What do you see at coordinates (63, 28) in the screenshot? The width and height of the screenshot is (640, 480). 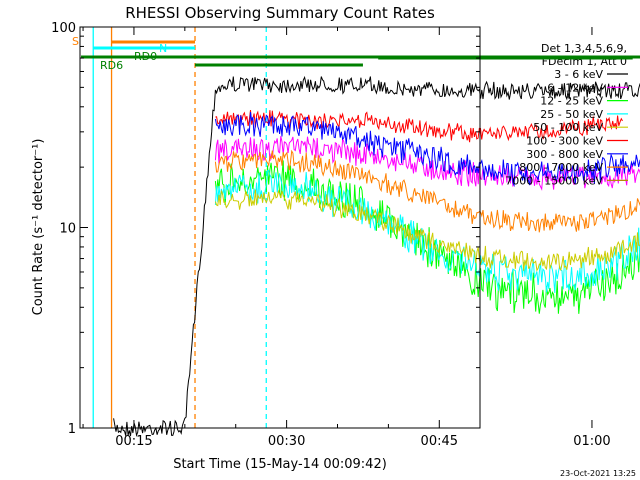 I see `y-tick-label: 100` at bounding box center [63, 28].